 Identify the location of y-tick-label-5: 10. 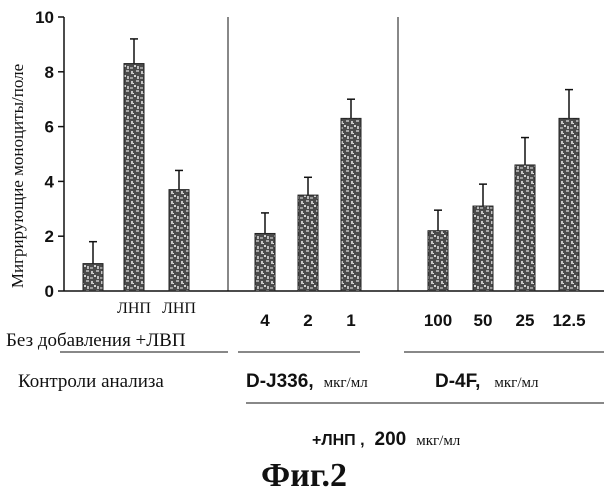
(44, 17).